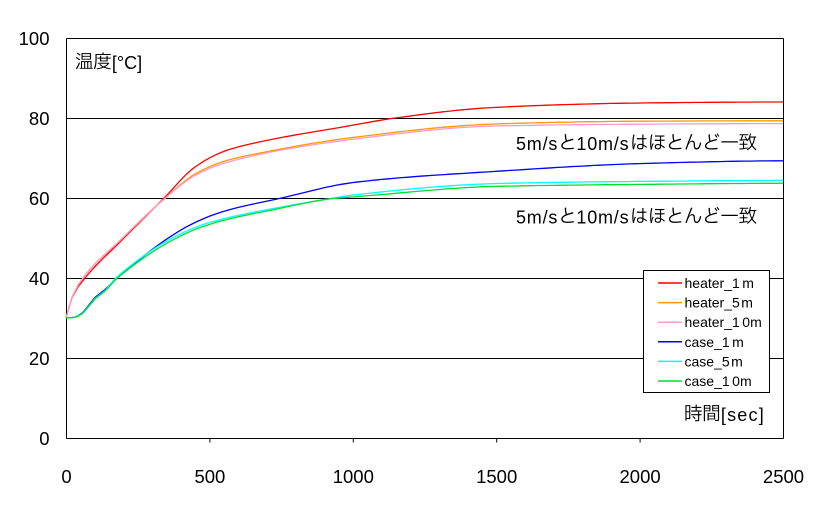 The image size is (822, 516). I want to click on svg-text: 500, so click(209, 476).